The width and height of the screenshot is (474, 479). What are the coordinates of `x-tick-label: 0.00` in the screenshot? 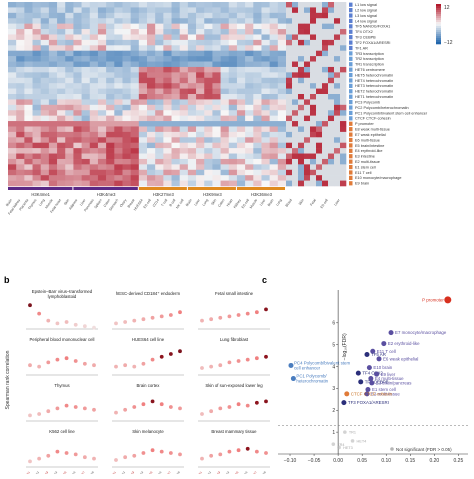 It's located at (338, 461).